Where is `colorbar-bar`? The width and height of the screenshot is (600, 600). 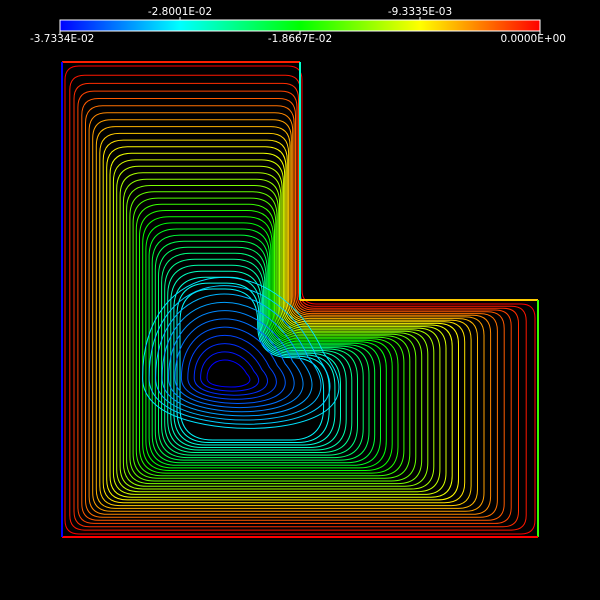 colorbar-bar is located at coordinates (300, 25).